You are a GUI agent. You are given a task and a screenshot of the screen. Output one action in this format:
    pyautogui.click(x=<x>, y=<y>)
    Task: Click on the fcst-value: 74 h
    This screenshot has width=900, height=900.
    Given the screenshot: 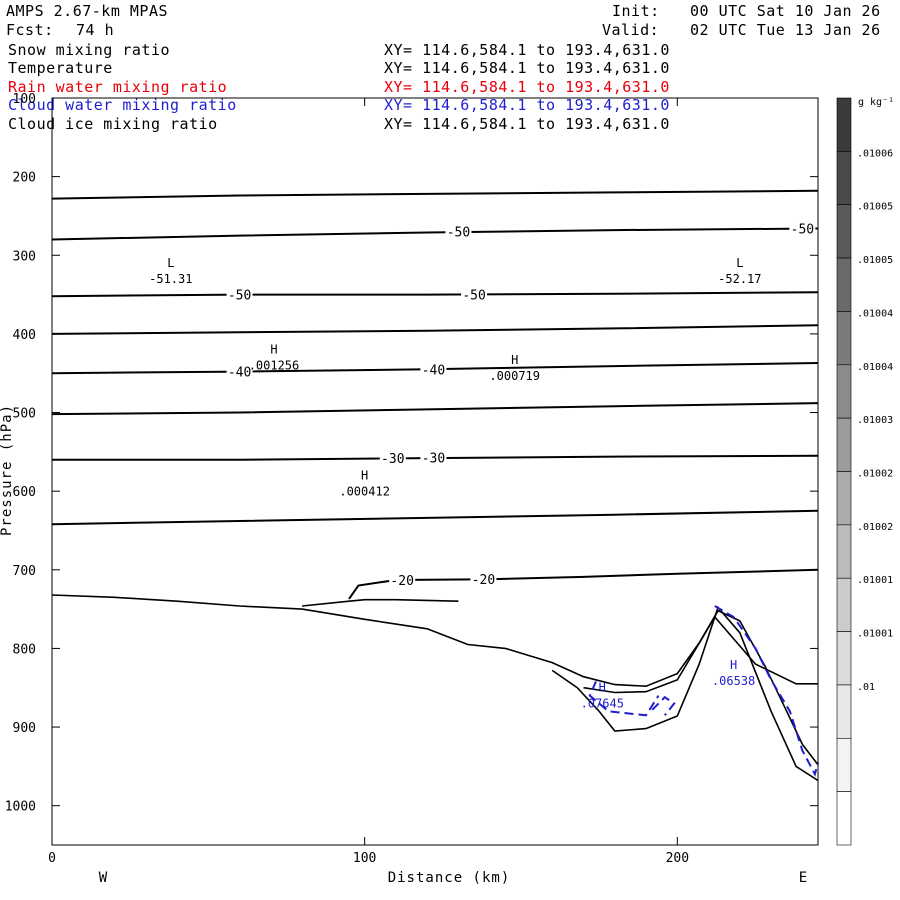 What is the action you would take?
    pyautogui.click(x=95, y=30)
    